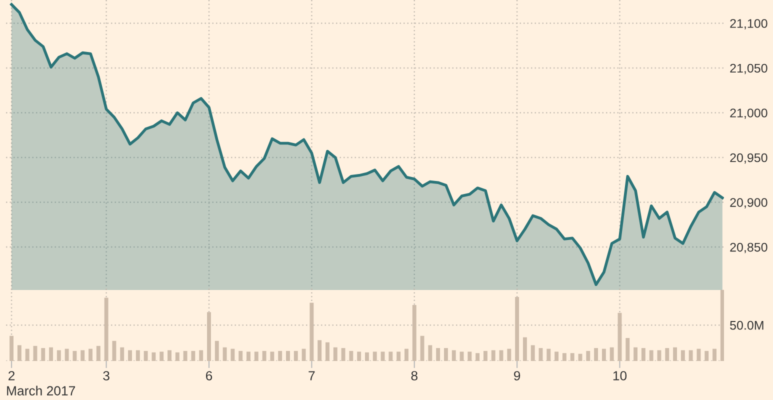 The height and width of the screenshot is (400, 773). What do you see at coordinates (749, 203) in the screenshot?
I see `y-tick-label: 20,900` at bounding box center [749, 203].